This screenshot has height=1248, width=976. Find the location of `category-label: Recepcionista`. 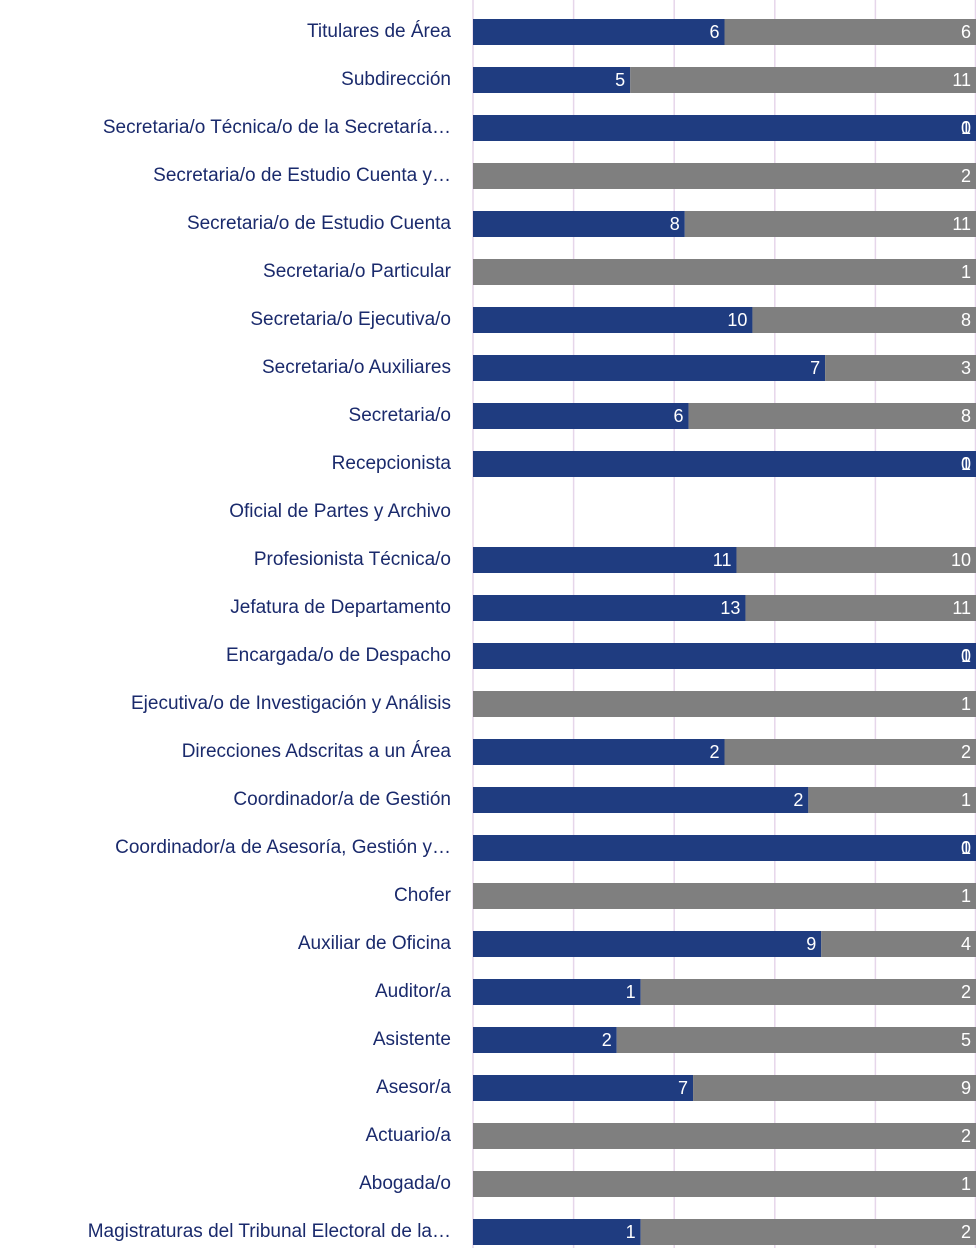

category-label: Recepcionista is located at coordinates (392, 463).